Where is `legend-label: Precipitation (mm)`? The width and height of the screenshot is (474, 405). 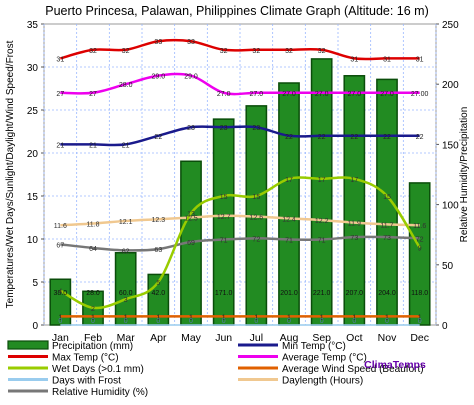
legend-label: Precipitation (mm) is located at coordinates (92, 346).